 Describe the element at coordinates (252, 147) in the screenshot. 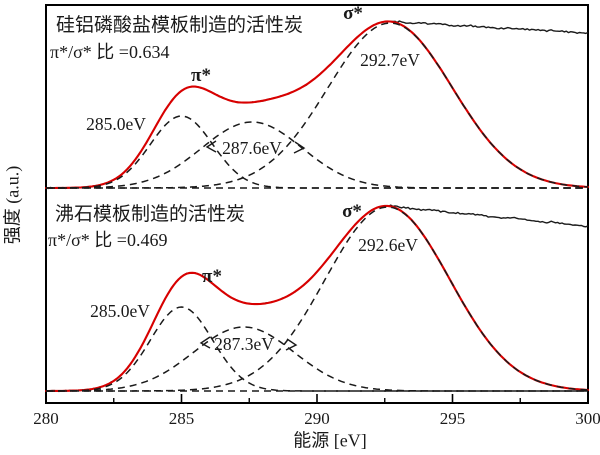

I see `peak-ev-label-top-287: 287.6eV` at that location.